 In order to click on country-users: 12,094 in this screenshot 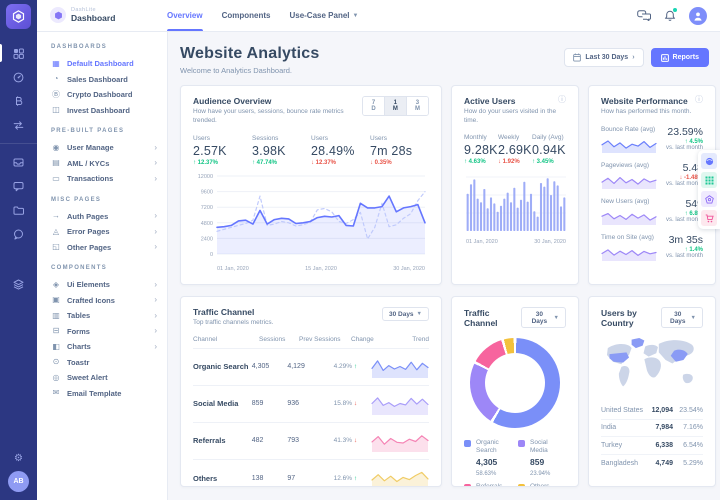, I will do `click(662, 410)`.